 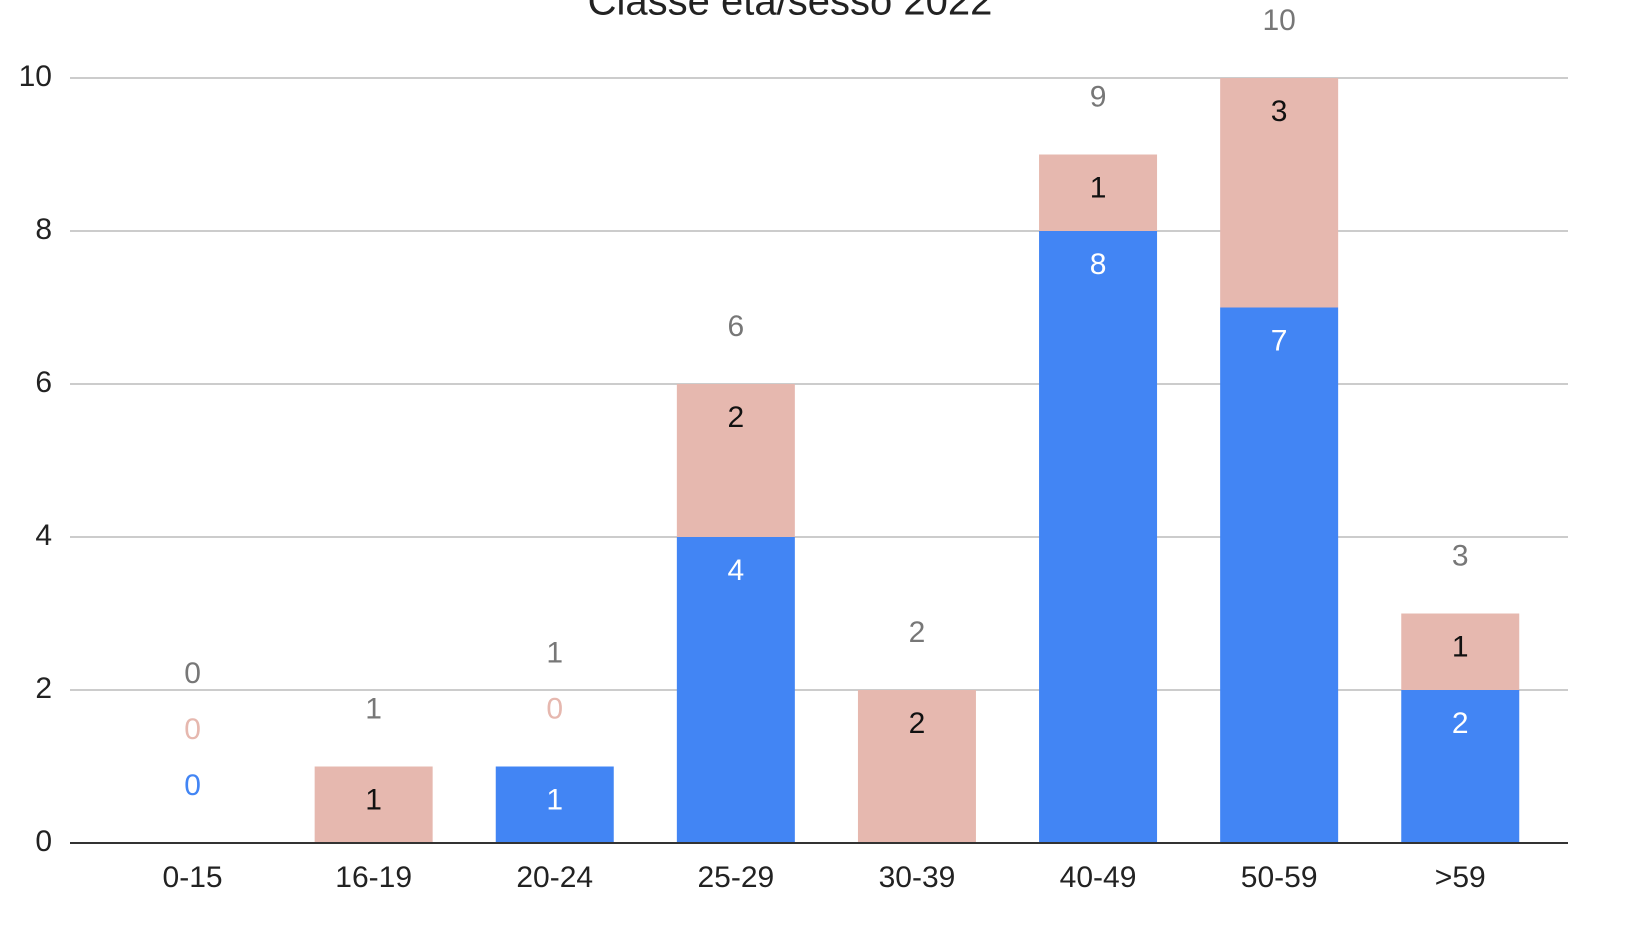 What do you see at coordinates (43, 382) in the screenshot?
I see `y-tick-label: 6` at bounding box center [43, 382].